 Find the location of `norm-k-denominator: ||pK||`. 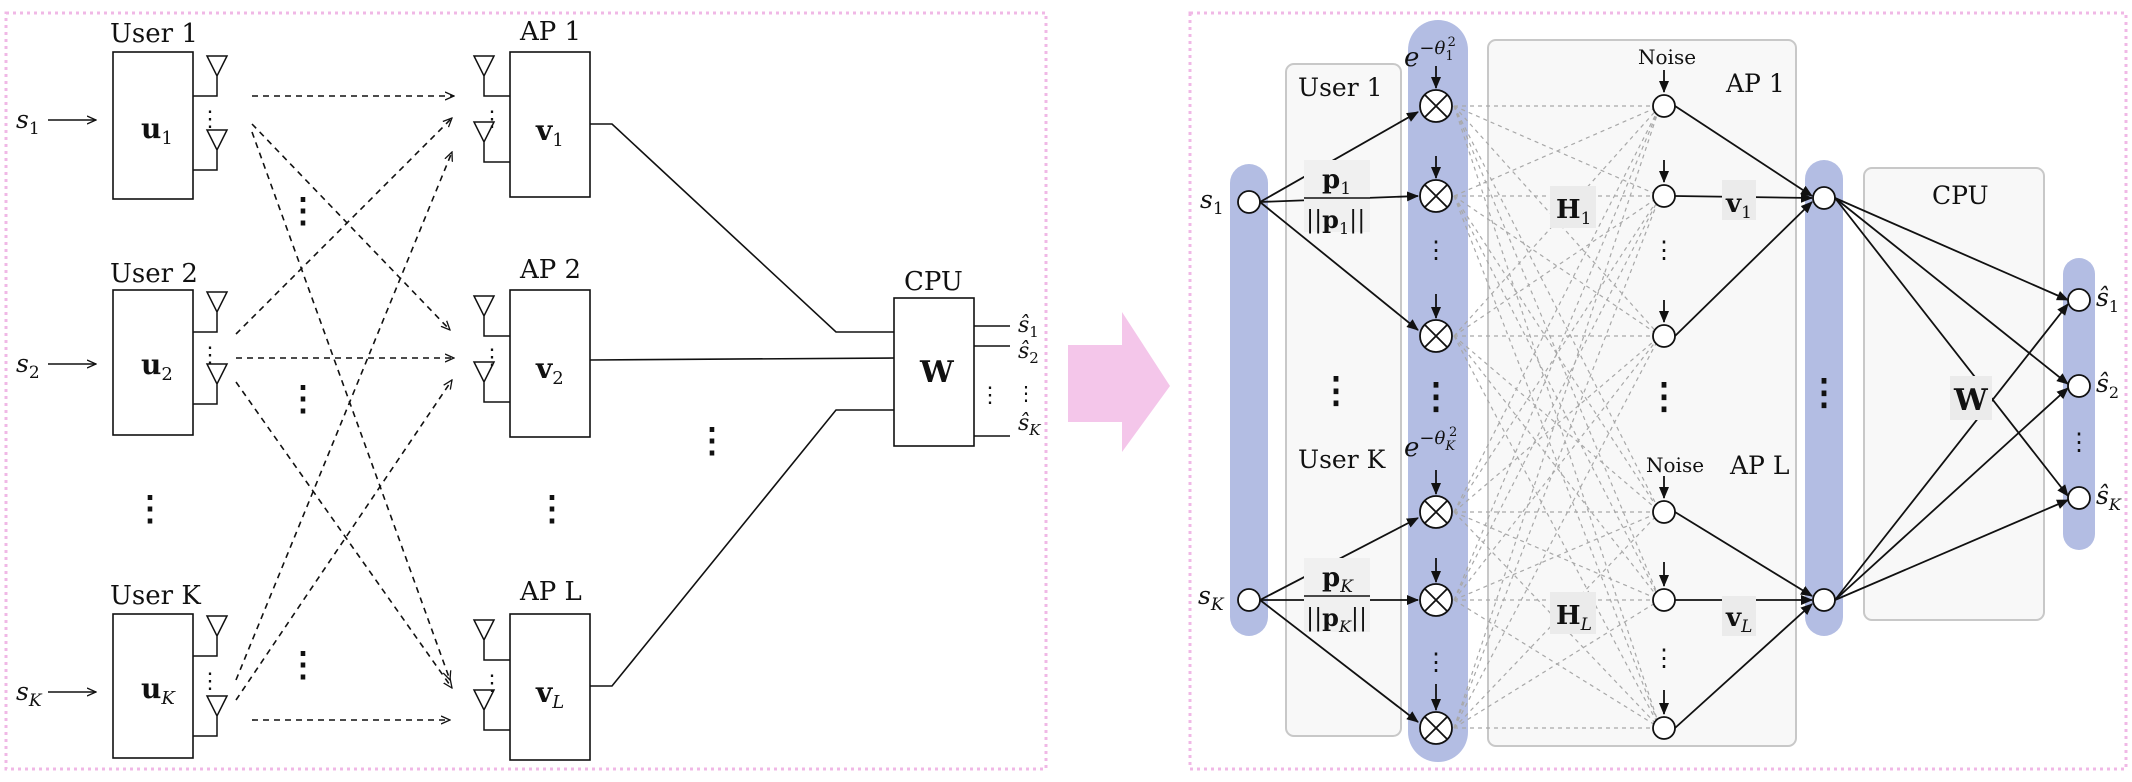

norm-k-denominator: ||pK|| is located at coordinates (1336, 619).